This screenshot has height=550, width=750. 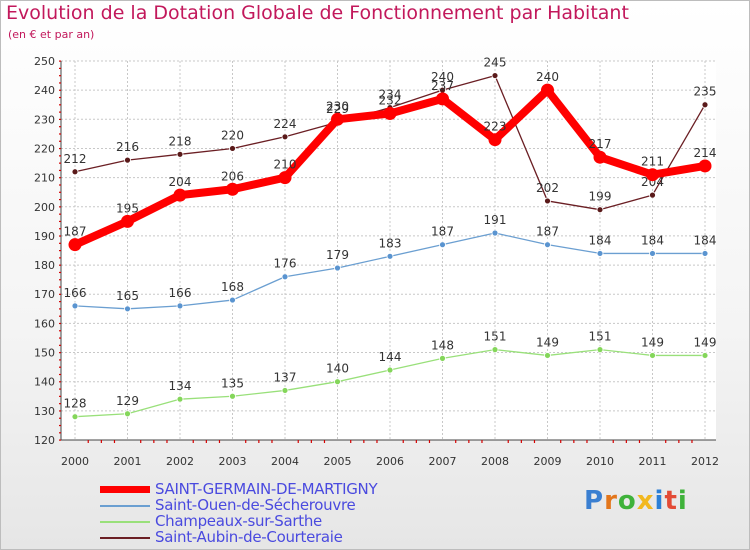 What do you see at coordinates (75, 404) in the screenshot?
I see `data-label: 128` at bounding box center [75, 404].